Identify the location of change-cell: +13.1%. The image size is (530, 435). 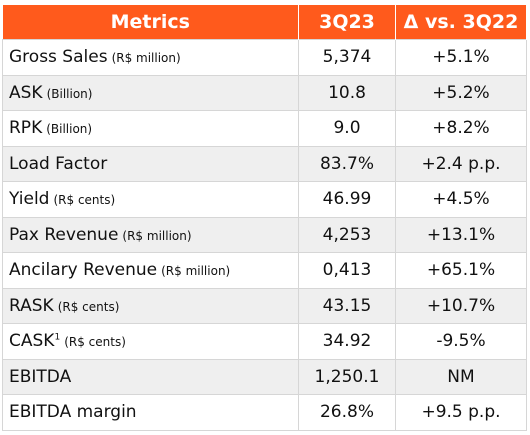
(461, 234).